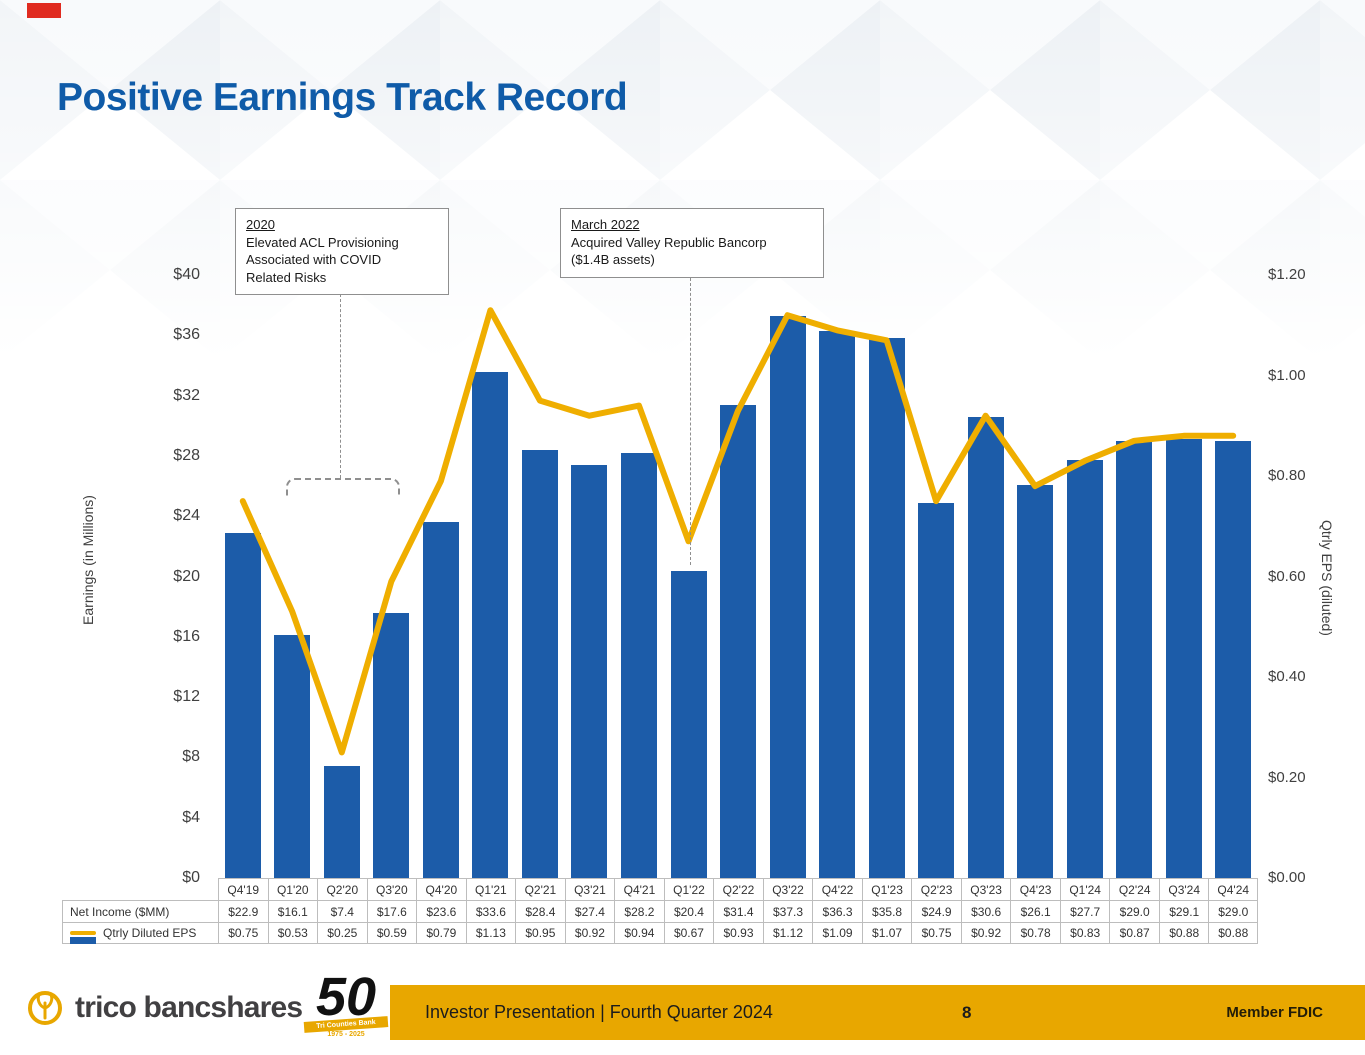  Describe the element at coordinates (292, 933) in the screenshot. I see `value-cell: $0.53` at that location.